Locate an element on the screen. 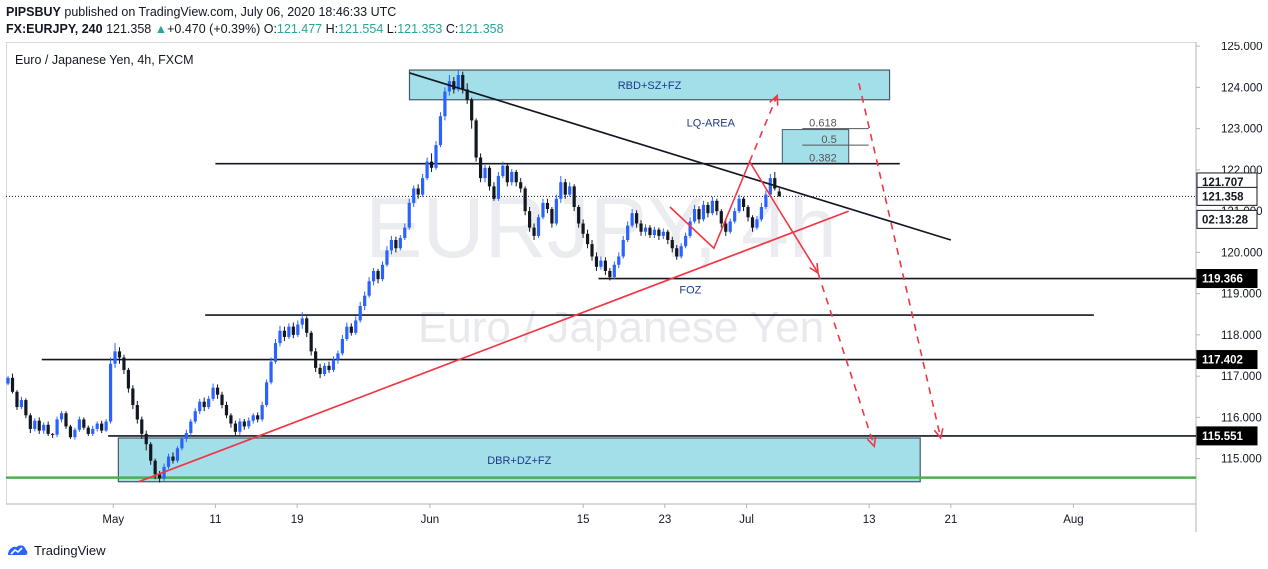 The height and width of the screenshot is (569, 1268). arrow-head-icon is located at coordinates (774, 99).